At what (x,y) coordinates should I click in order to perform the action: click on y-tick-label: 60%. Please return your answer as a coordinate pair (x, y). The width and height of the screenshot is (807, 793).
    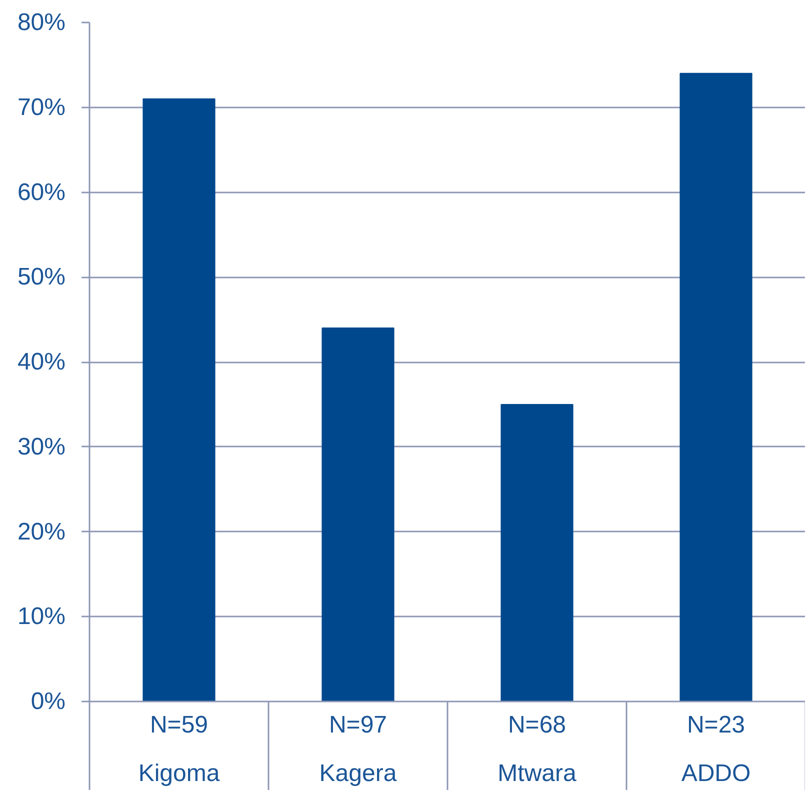
    Looking at the image, I should click on (41, 192).